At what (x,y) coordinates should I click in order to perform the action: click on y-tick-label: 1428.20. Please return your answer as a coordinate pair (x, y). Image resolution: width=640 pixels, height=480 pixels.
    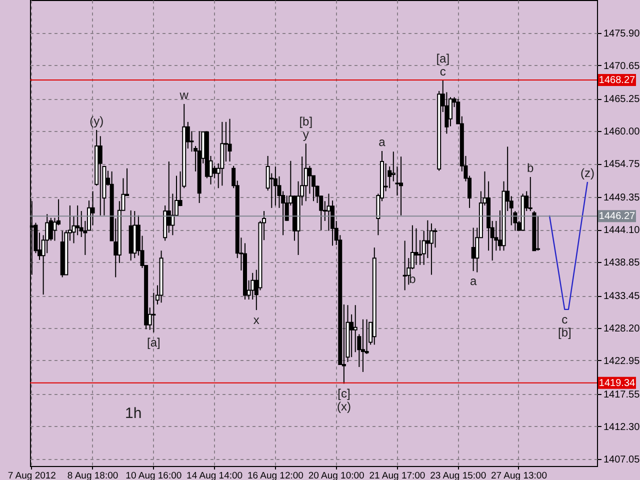
    Looking at the image, I should click on (622, 328).